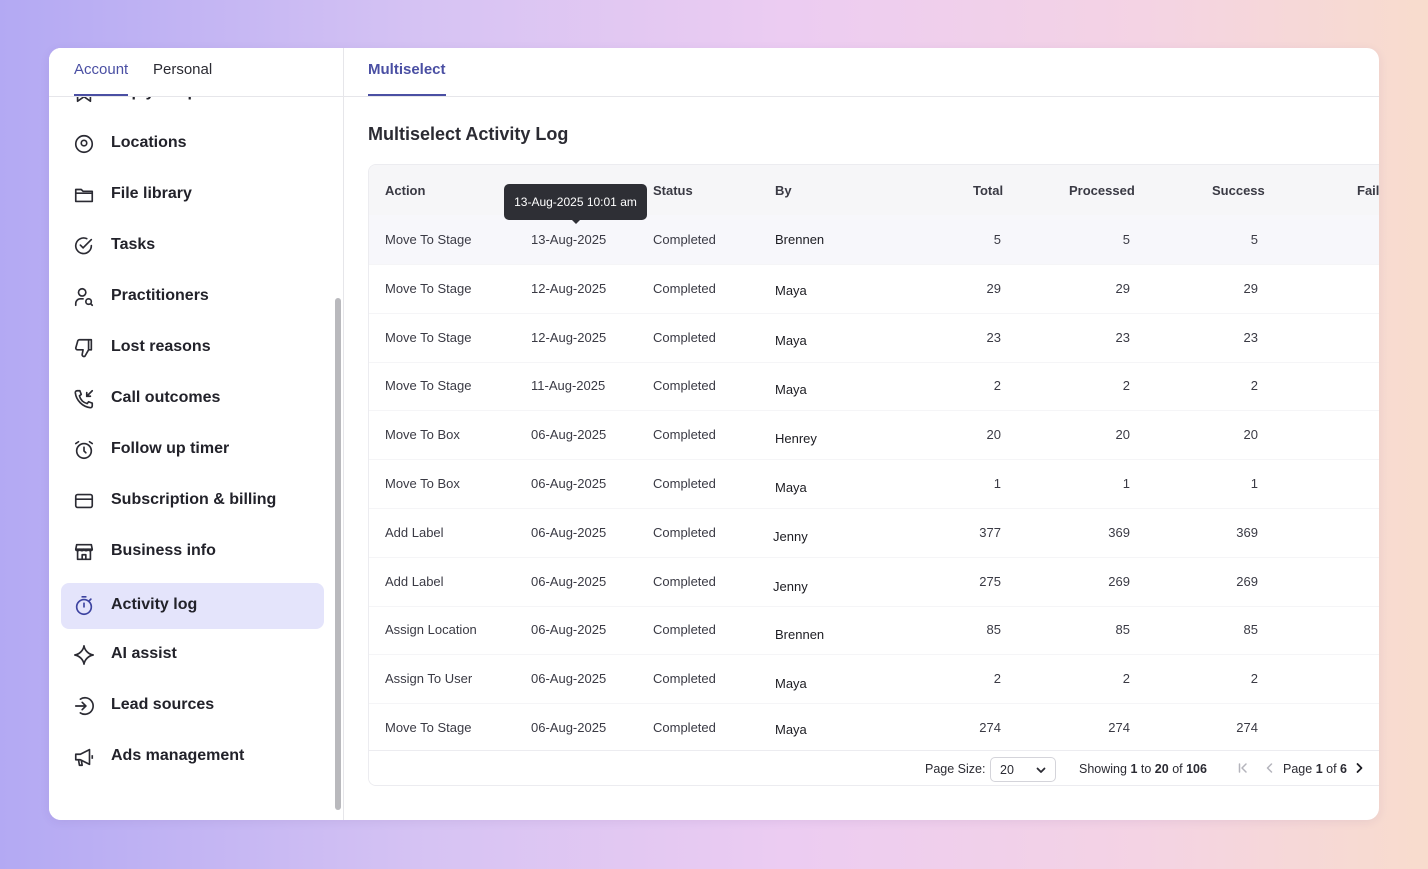 The width and height of the screenshot is (1428, 869). Describe the element at coordinates (1254, 386) in the screenshot. I see `cell-success: 2` at that location.